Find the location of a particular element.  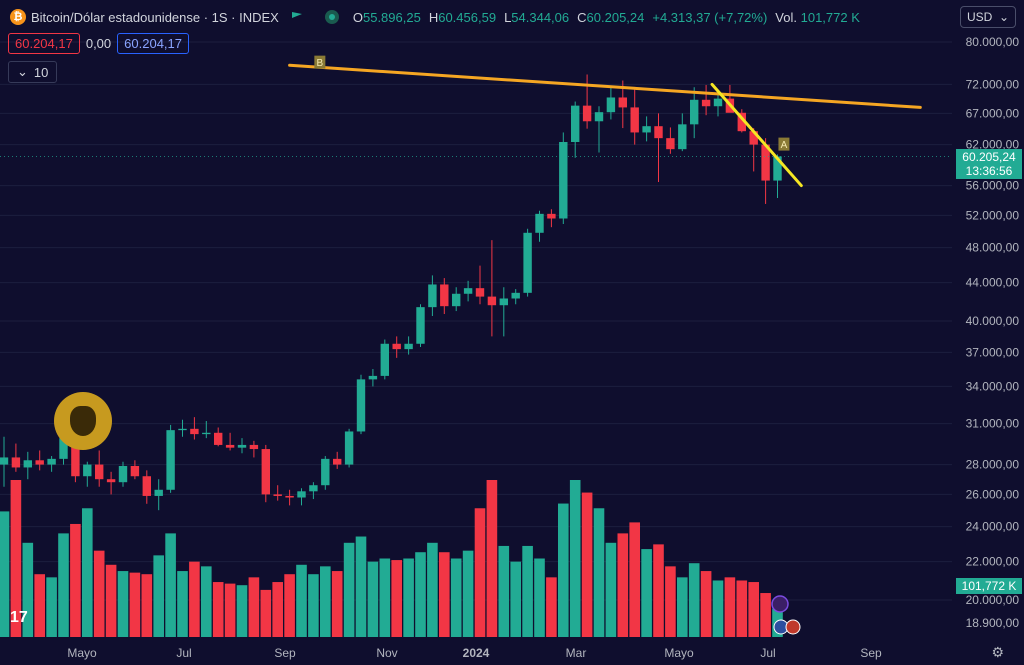

trendline-yellow is located at coordinates (756, 135).